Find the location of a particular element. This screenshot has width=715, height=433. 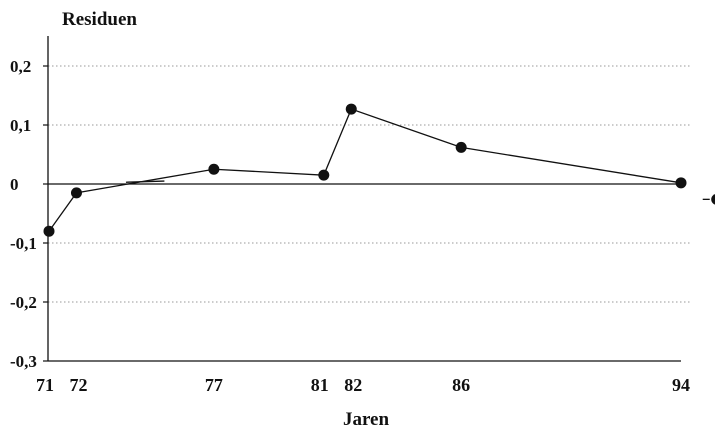

y-tick-label: -0,2 is located at coordinates (23, 302).